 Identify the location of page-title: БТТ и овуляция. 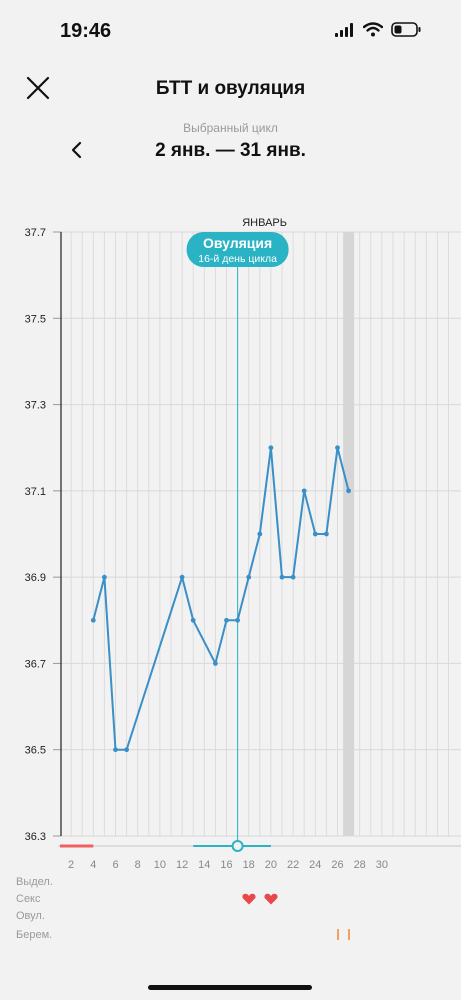
(230, 88).